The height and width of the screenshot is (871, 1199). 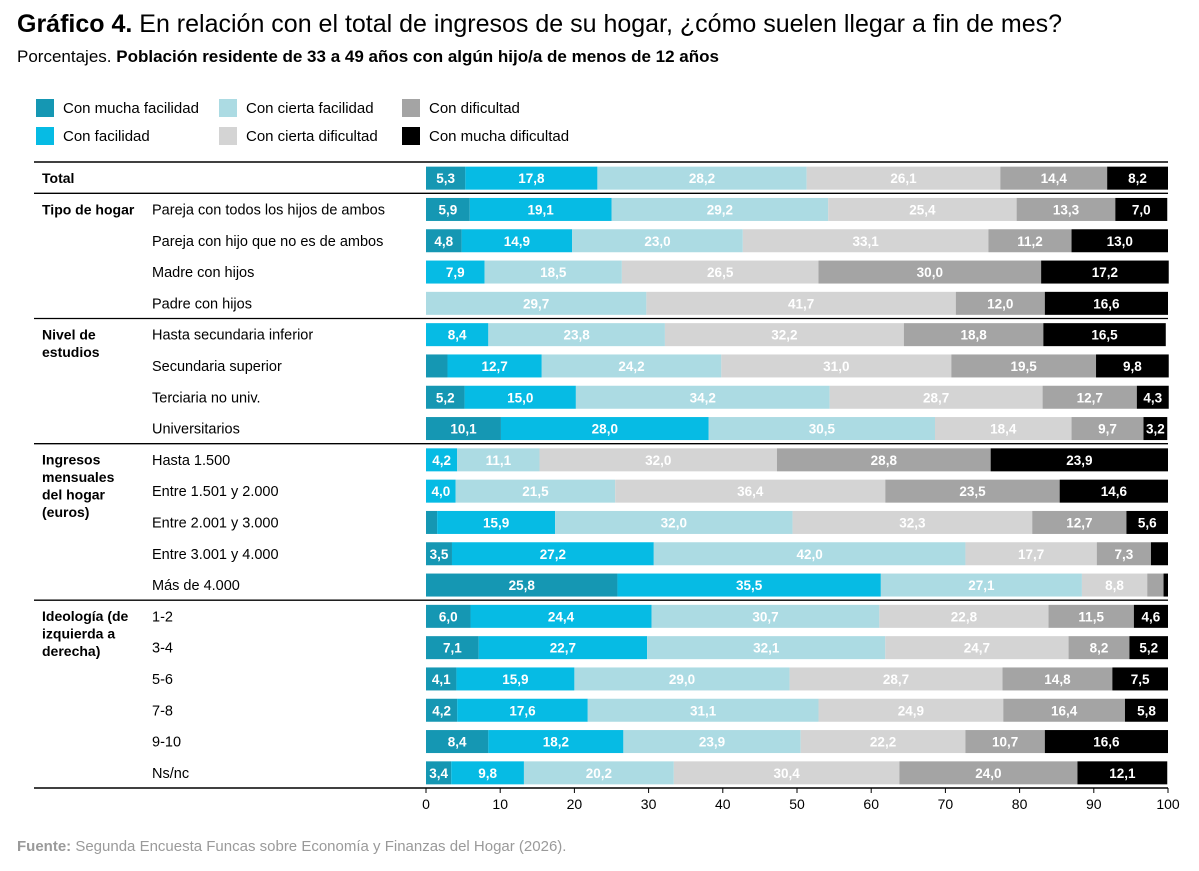 I want to click on data-label: 30,0, so click(x=930, y=272).